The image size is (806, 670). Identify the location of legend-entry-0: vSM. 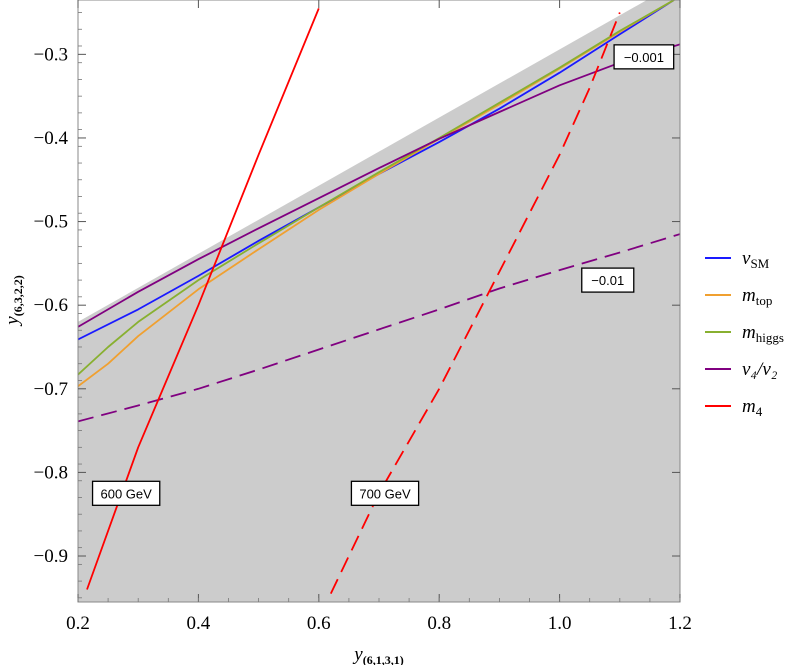
(737, 259).